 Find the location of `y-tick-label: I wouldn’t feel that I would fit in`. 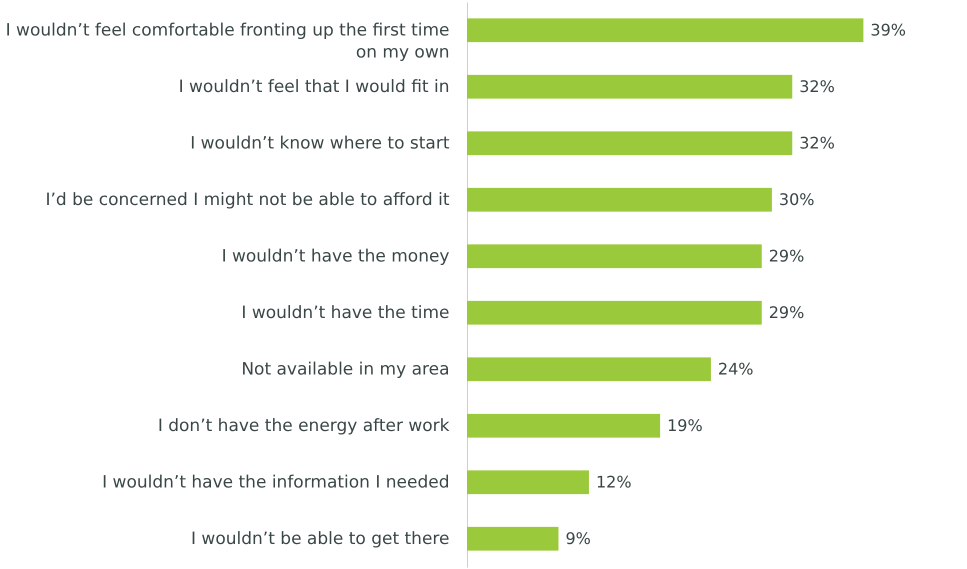

y-tick-label: I wouldn’t feel that I would fit in is located at coordinates (314, 86).